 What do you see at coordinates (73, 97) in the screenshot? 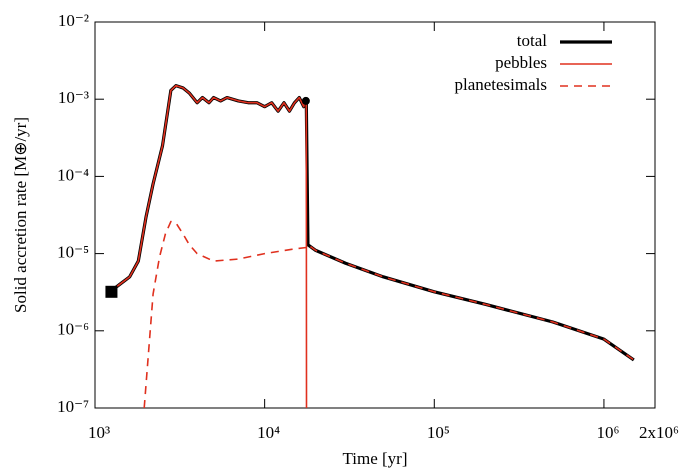
I see `y-tick-label: 10⁻³` at bounding box center [73, 97].